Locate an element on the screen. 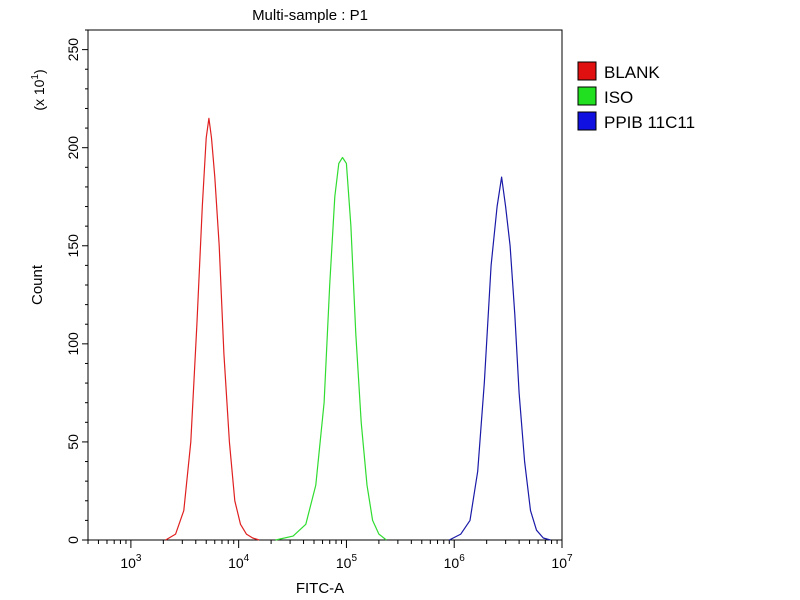  series-line-blank is located at coordinates (212, 329).